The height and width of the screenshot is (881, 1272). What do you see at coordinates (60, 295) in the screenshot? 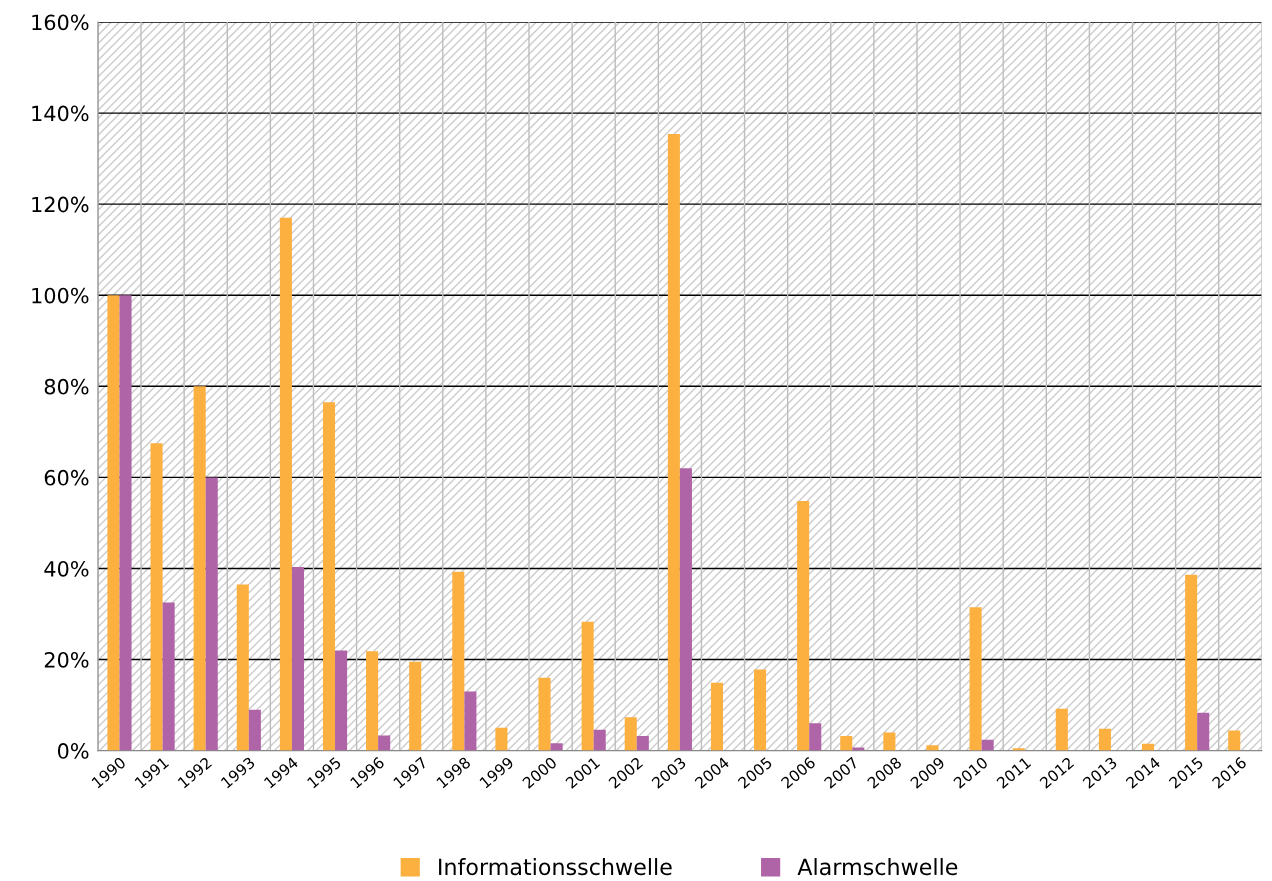
I see `y-tick-label: 100%` at bounding box center [60, 295].